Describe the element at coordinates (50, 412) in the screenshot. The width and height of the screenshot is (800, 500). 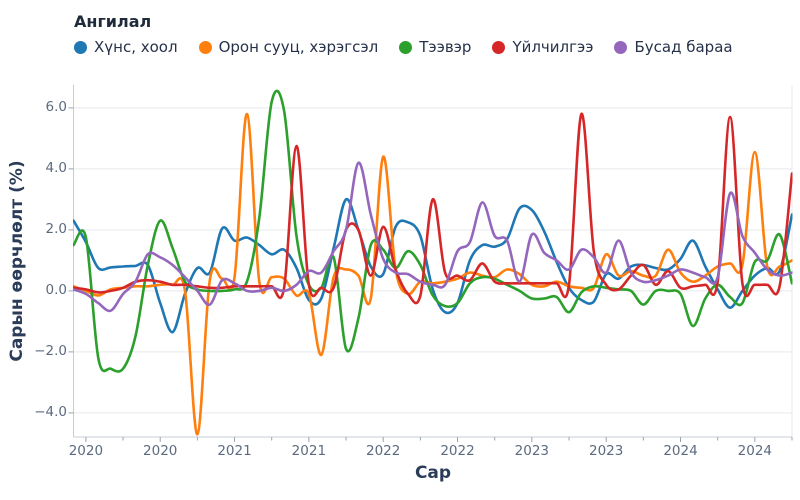
I see `y-tick-label: −4.0` at that location.